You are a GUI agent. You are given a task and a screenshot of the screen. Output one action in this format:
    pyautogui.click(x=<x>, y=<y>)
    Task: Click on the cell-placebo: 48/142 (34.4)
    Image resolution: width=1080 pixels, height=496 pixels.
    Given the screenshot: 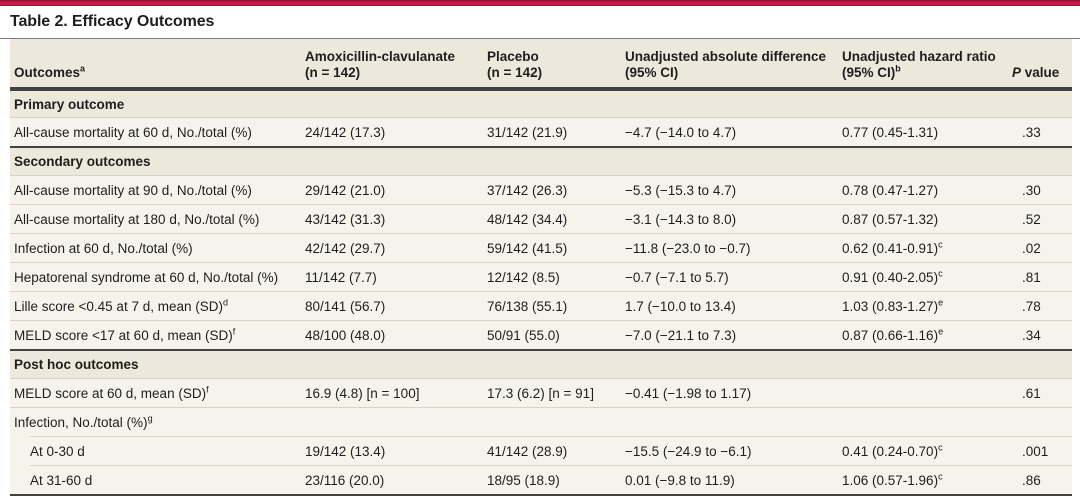 What is the action you would take?
    pyautogui.click(x=527, y=219)
    